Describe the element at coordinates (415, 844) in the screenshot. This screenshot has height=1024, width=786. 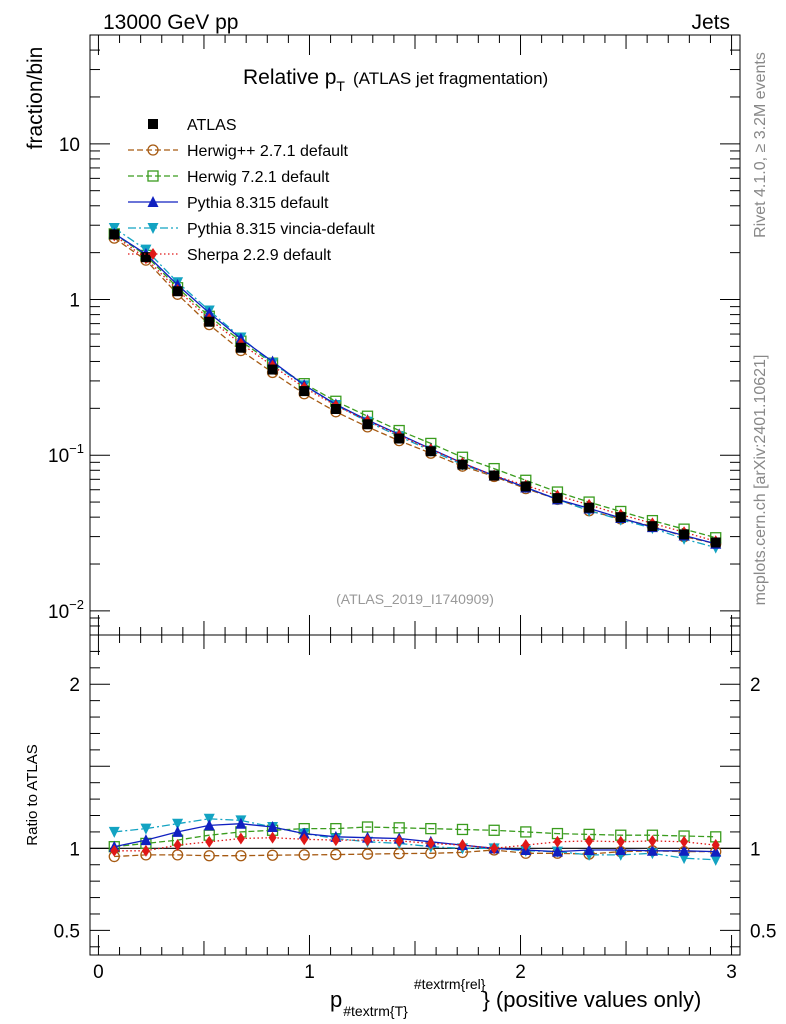
I see `ratio-line-sherpa` at that location.